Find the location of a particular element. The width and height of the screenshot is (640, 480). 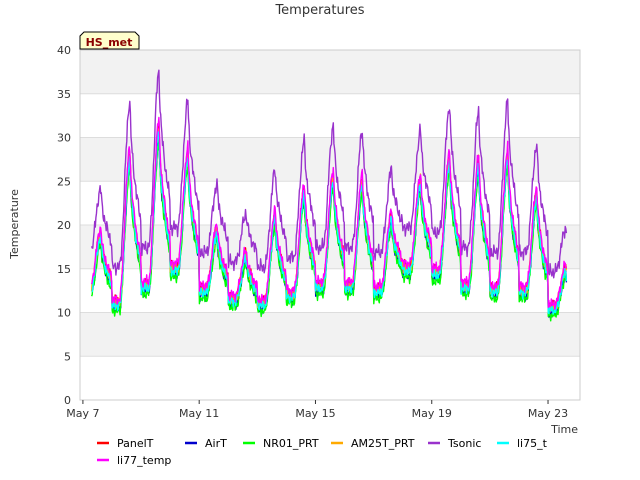

x-tick-label: May 7 is located at coordinates (82, 413).